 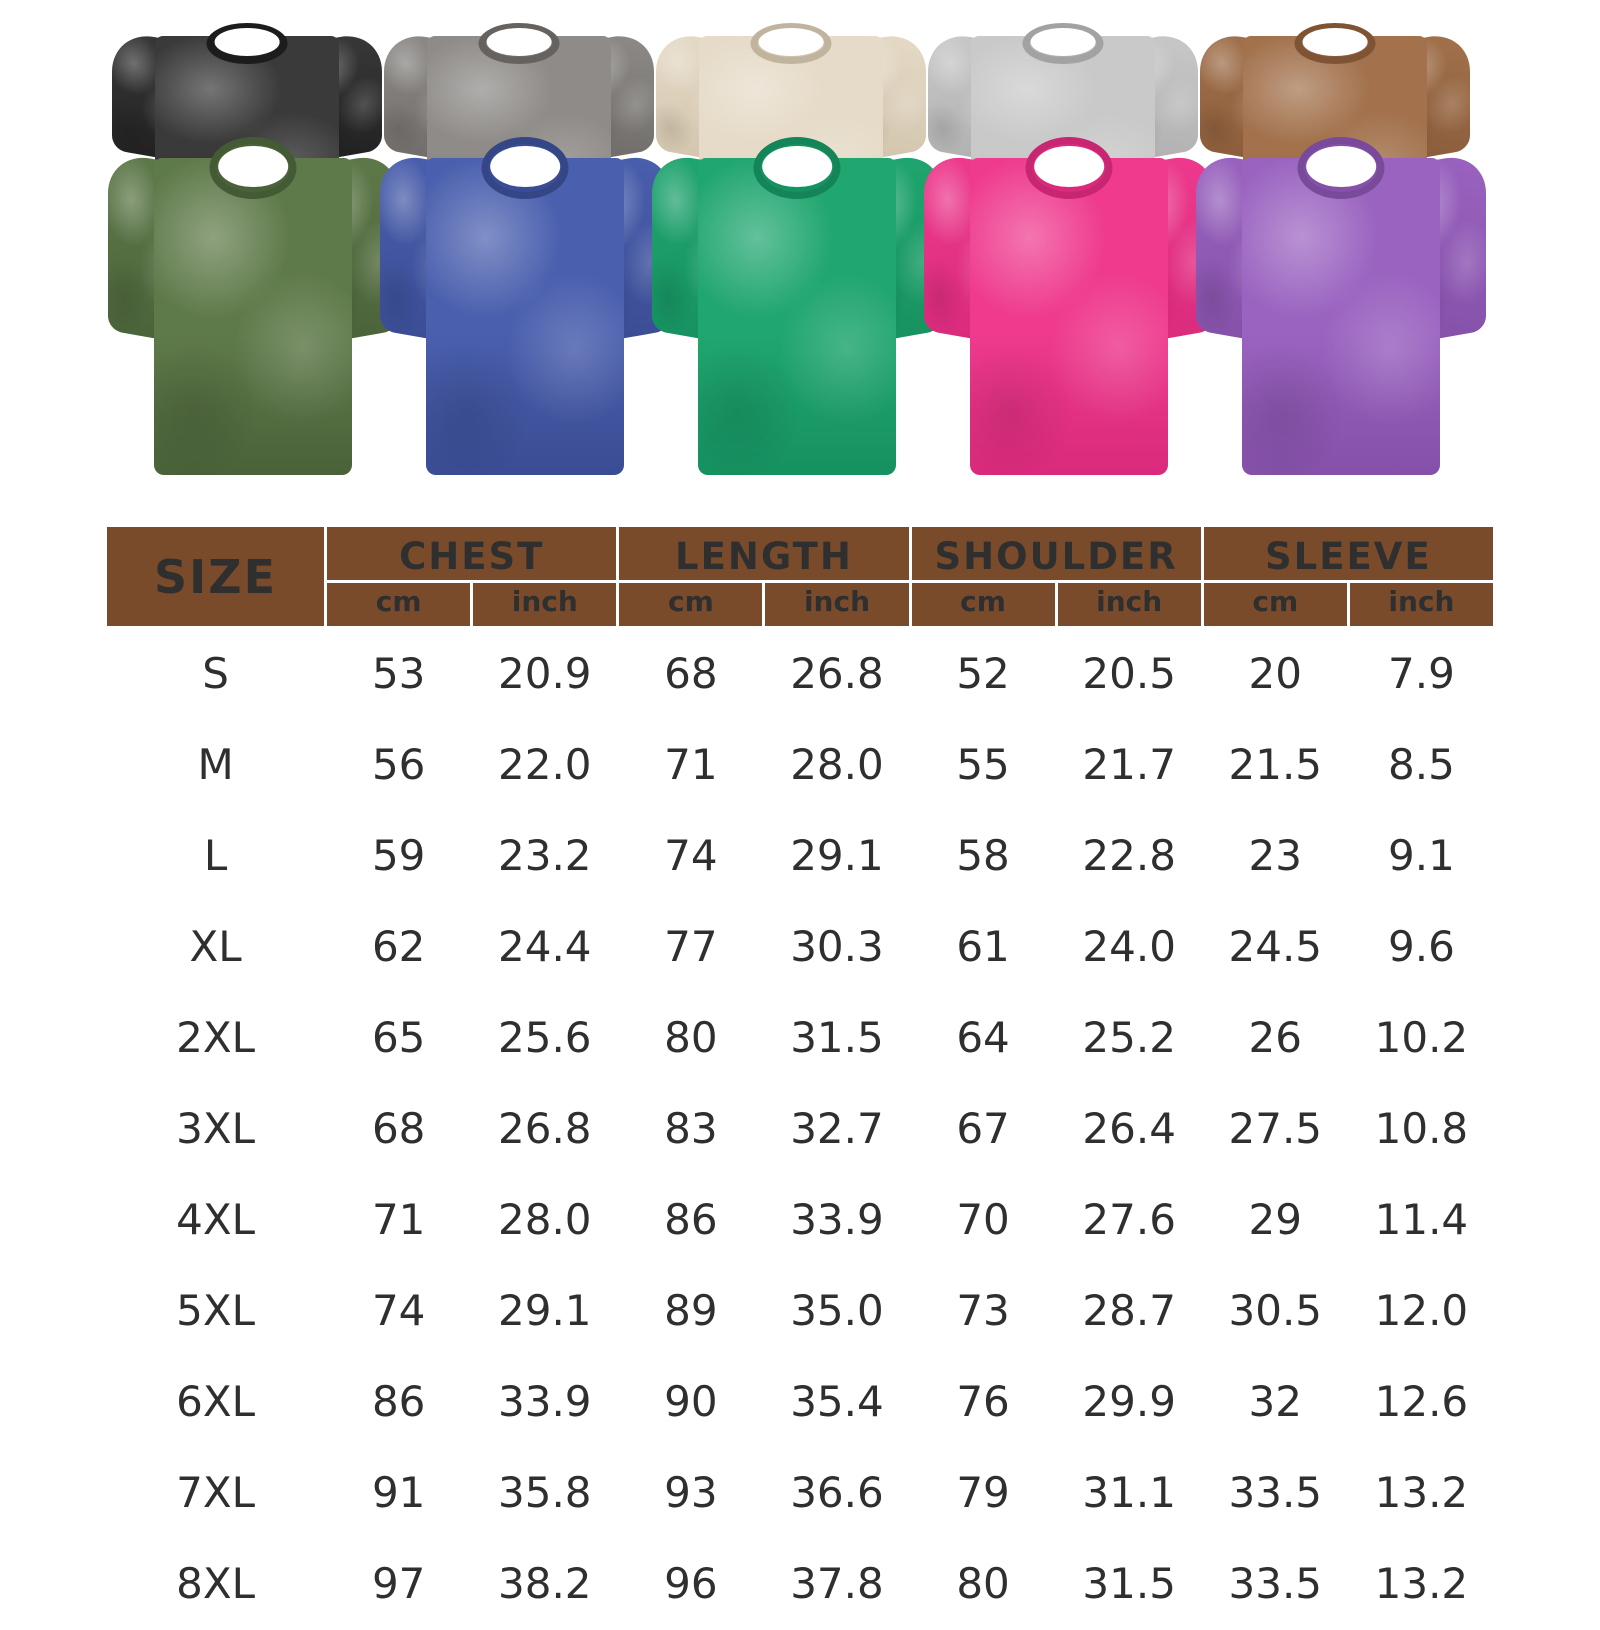 What do you see at coordinates (545, 1219) in the screenshot?
I see `measure-cell: 28.0` at bounding box center [545, 1219].